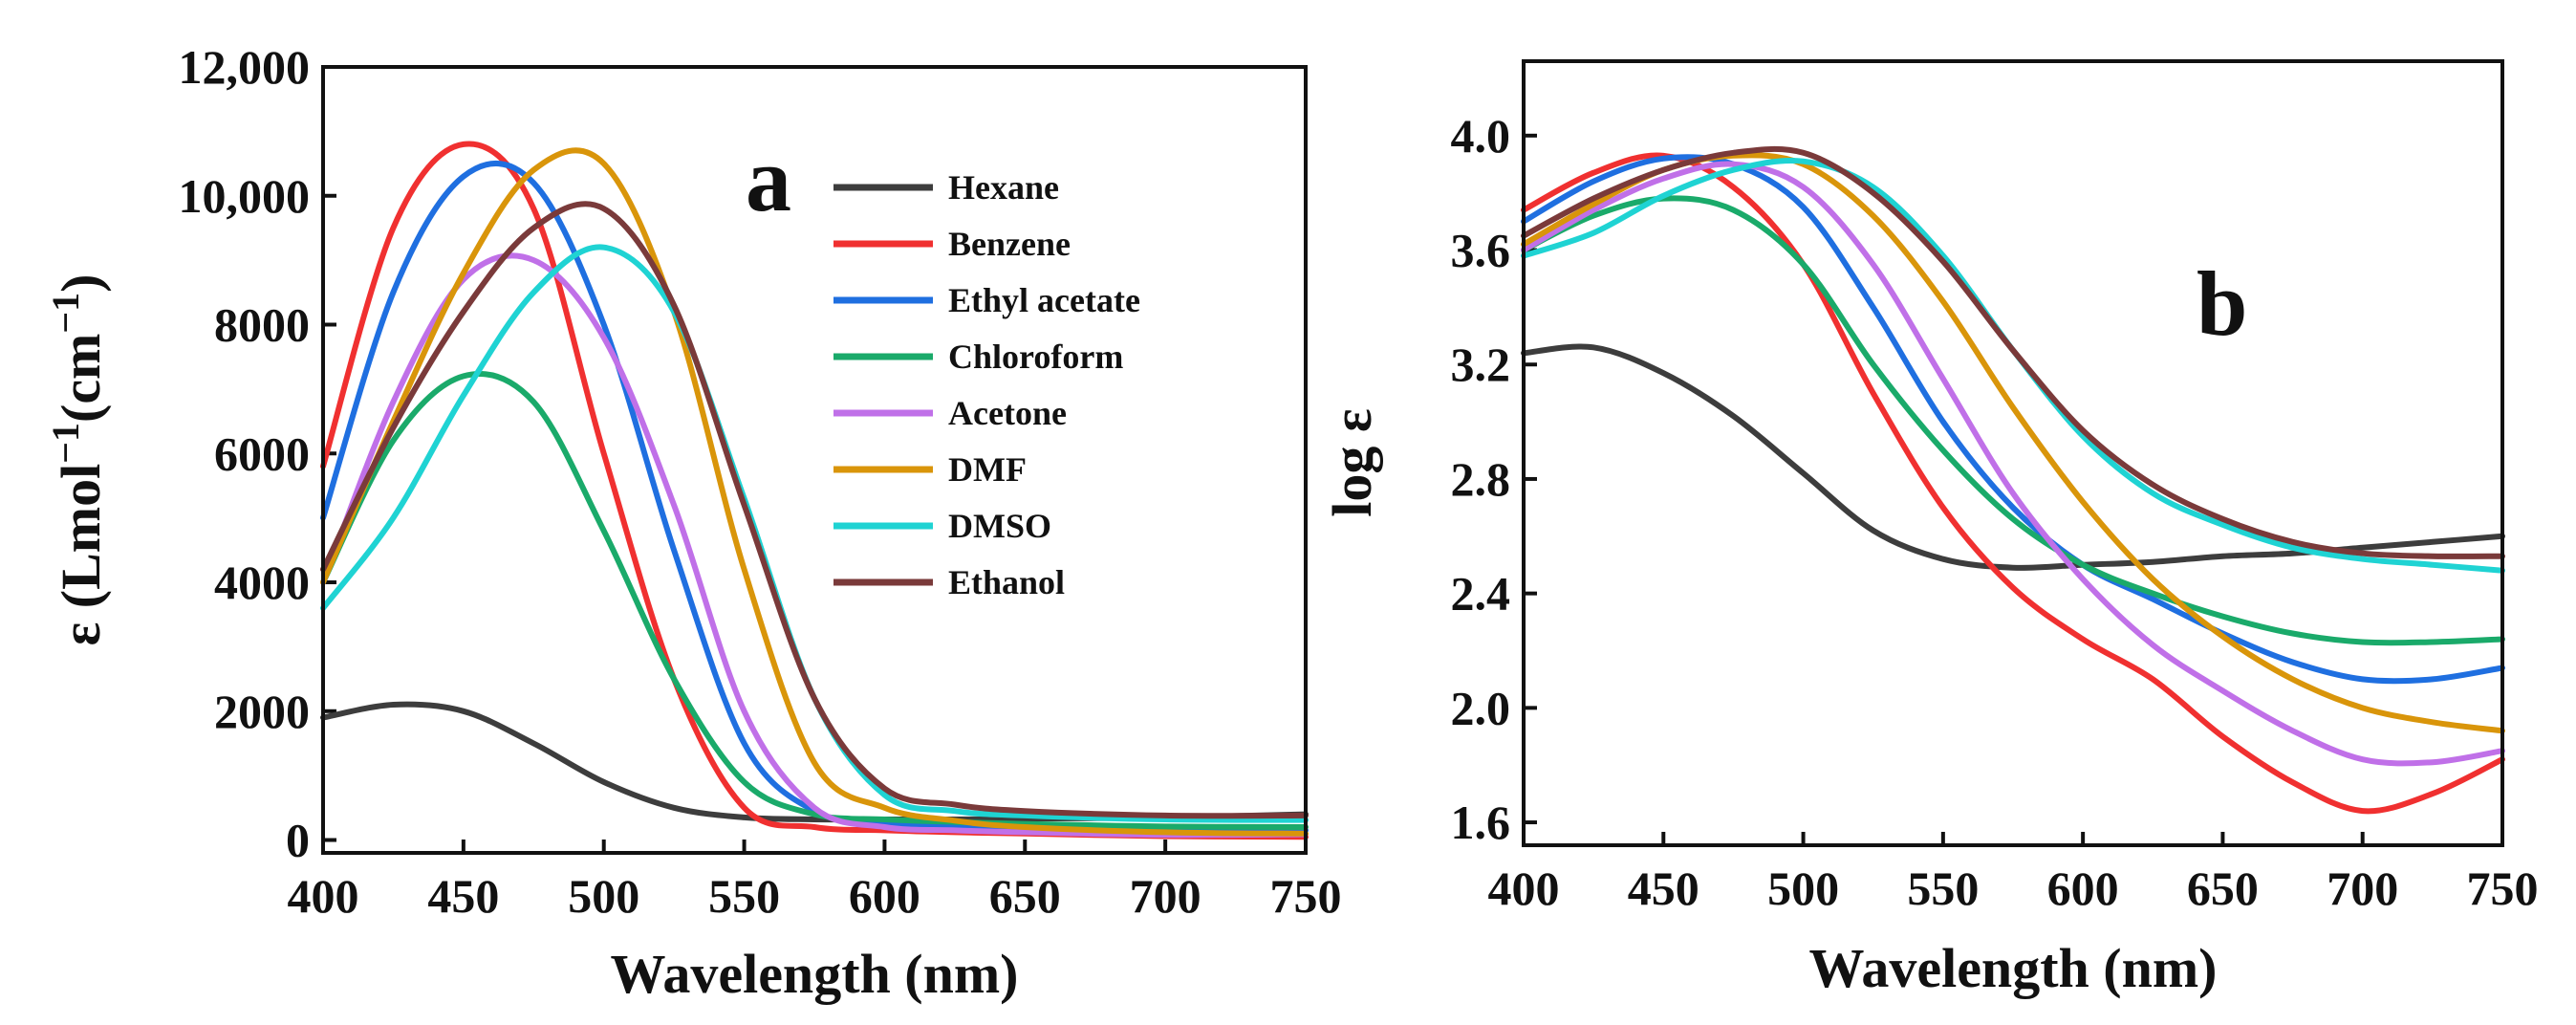  Describe the element at coordinates (1352, 462) in the screenshot. I see `panel-b-y-axis-title: log ε` at that location.